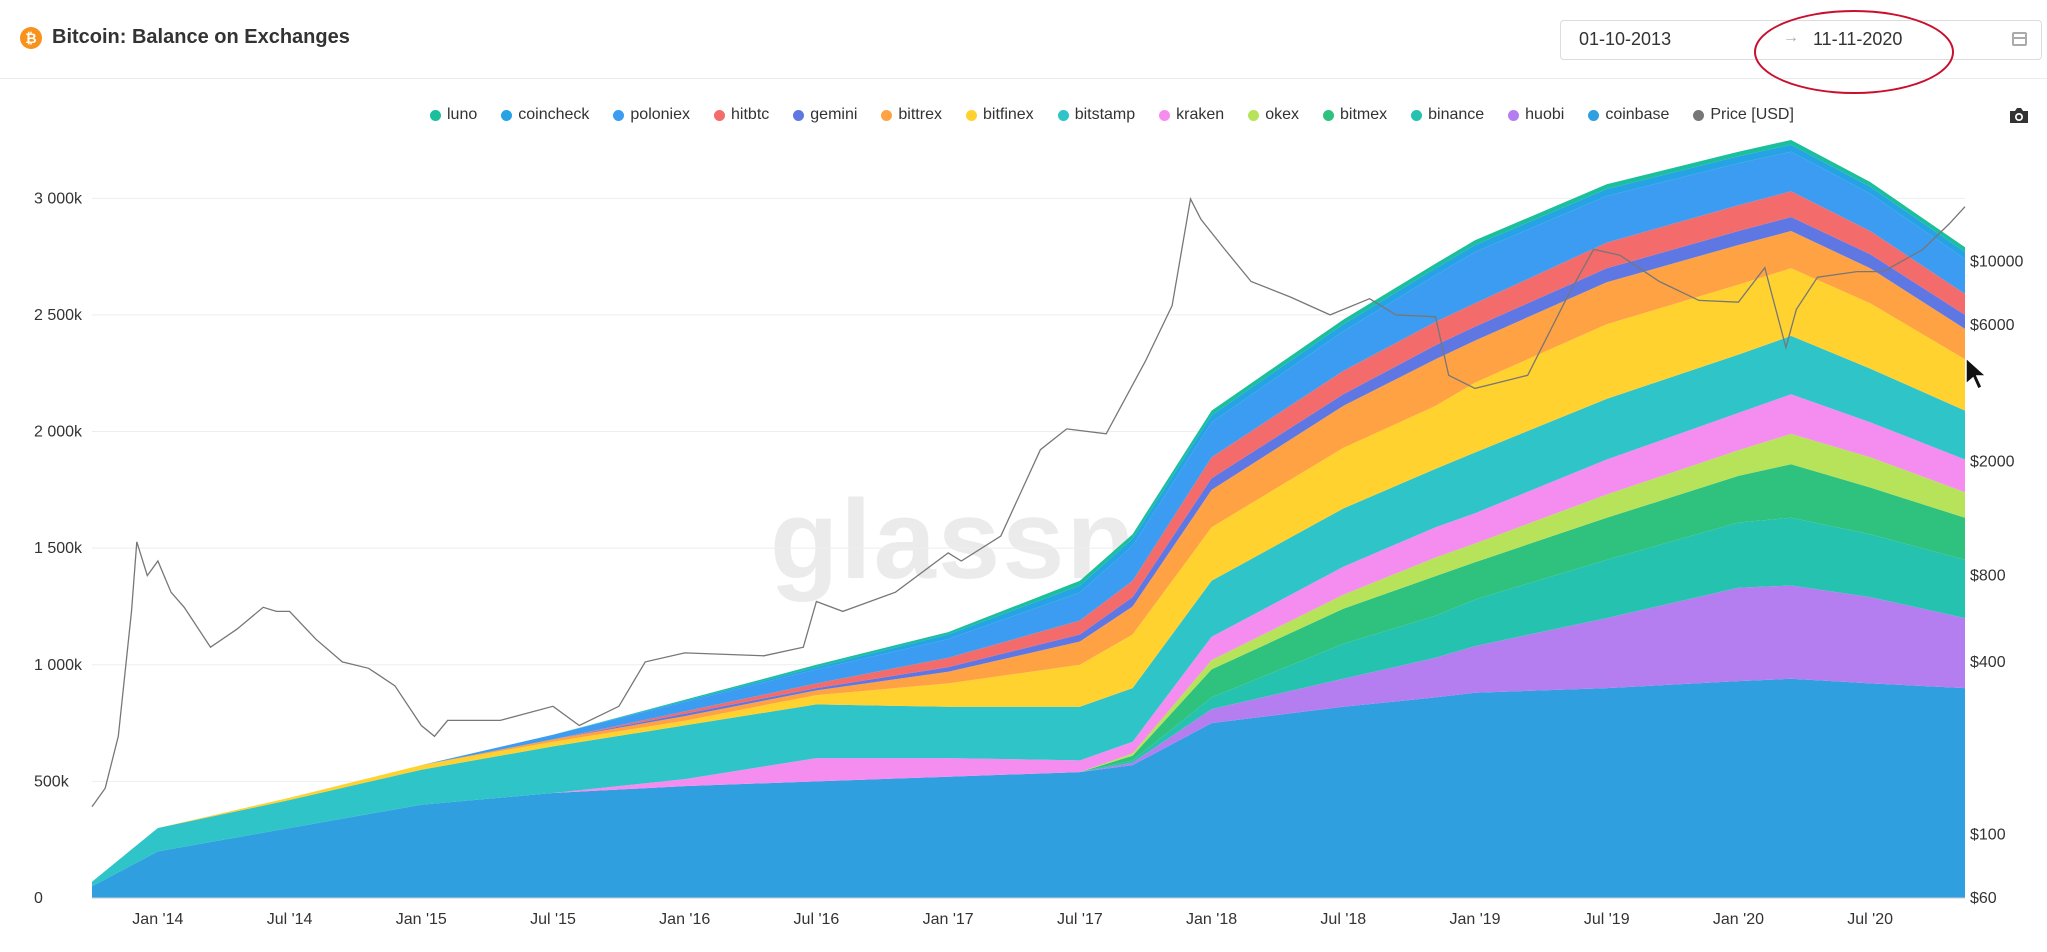  I want to click on date-range-picker: 01-10-2013 → 11-11-2020, so click(1801, 40).